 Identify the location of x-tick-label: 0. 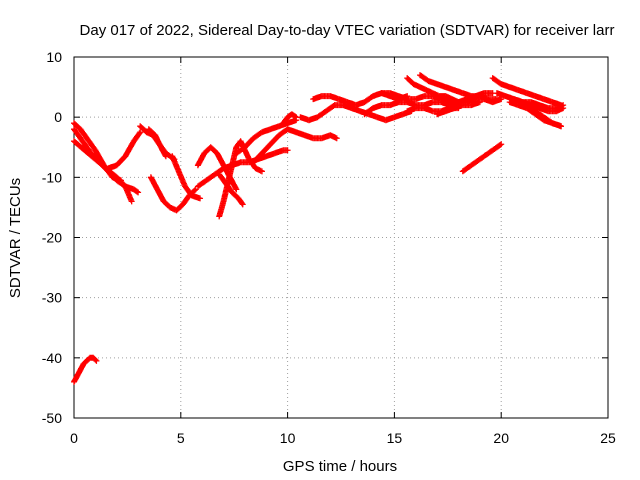
(74, 438).